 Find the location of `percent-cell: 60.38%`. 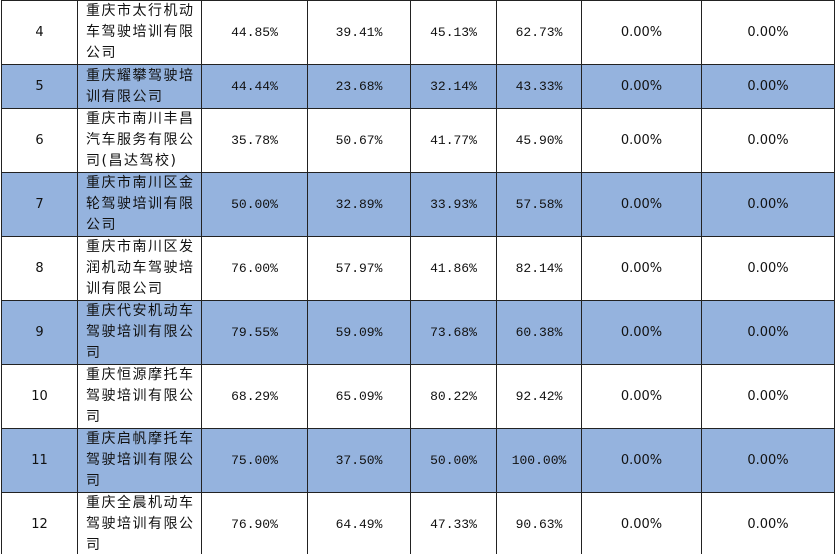

percent-cell: 60.38% is located at coordinates (539, 332).